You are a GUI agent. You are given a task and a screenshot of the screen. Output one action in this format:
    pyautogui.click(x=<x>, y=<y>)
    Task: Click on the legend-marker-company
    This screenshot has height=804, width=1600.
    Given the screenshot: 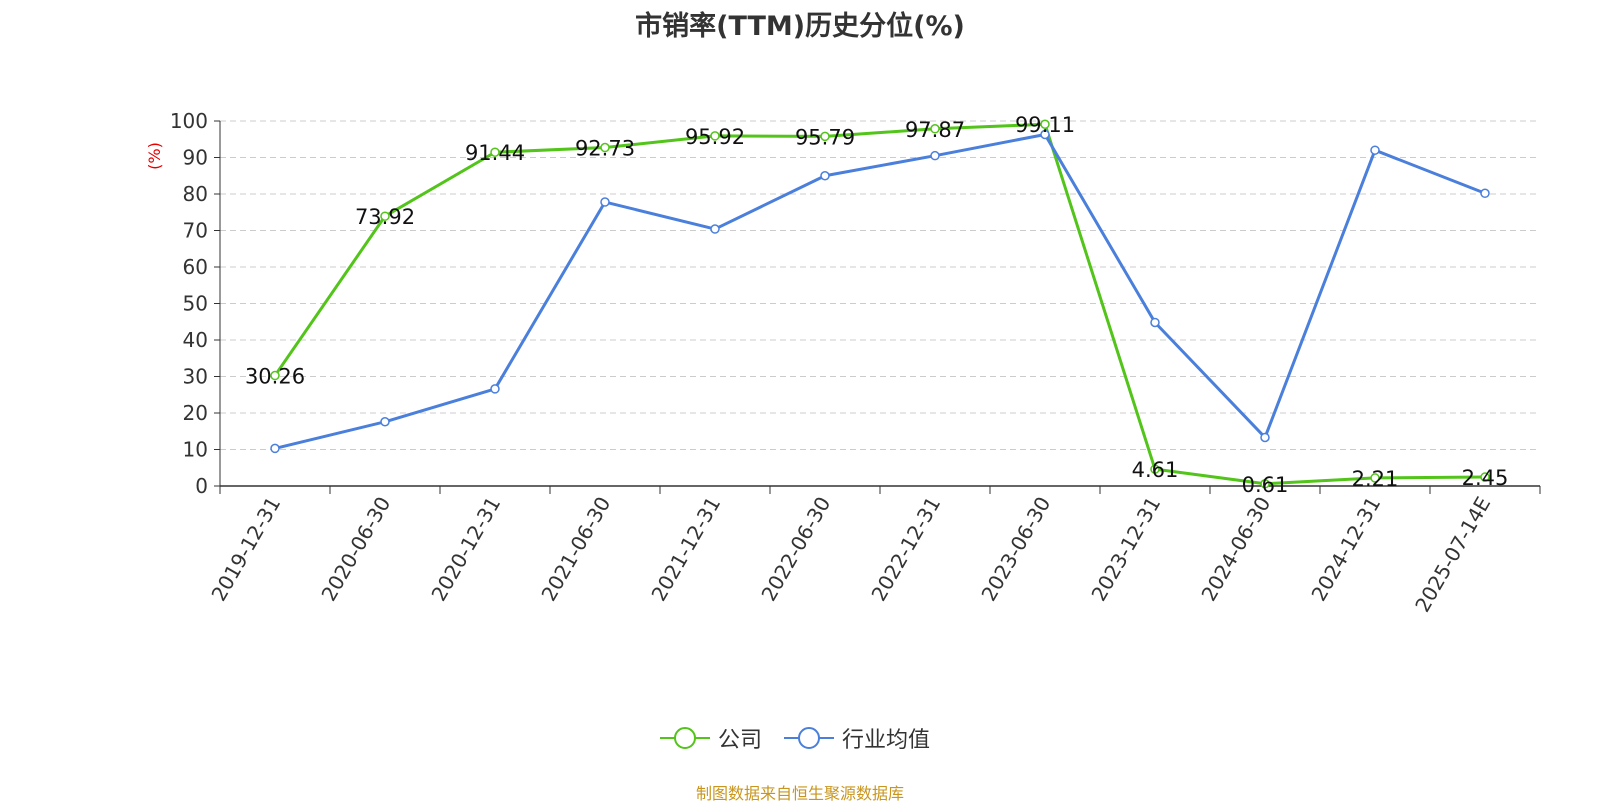 What is the action you would take?
    pyautogui.click(x=685, y=738)
    